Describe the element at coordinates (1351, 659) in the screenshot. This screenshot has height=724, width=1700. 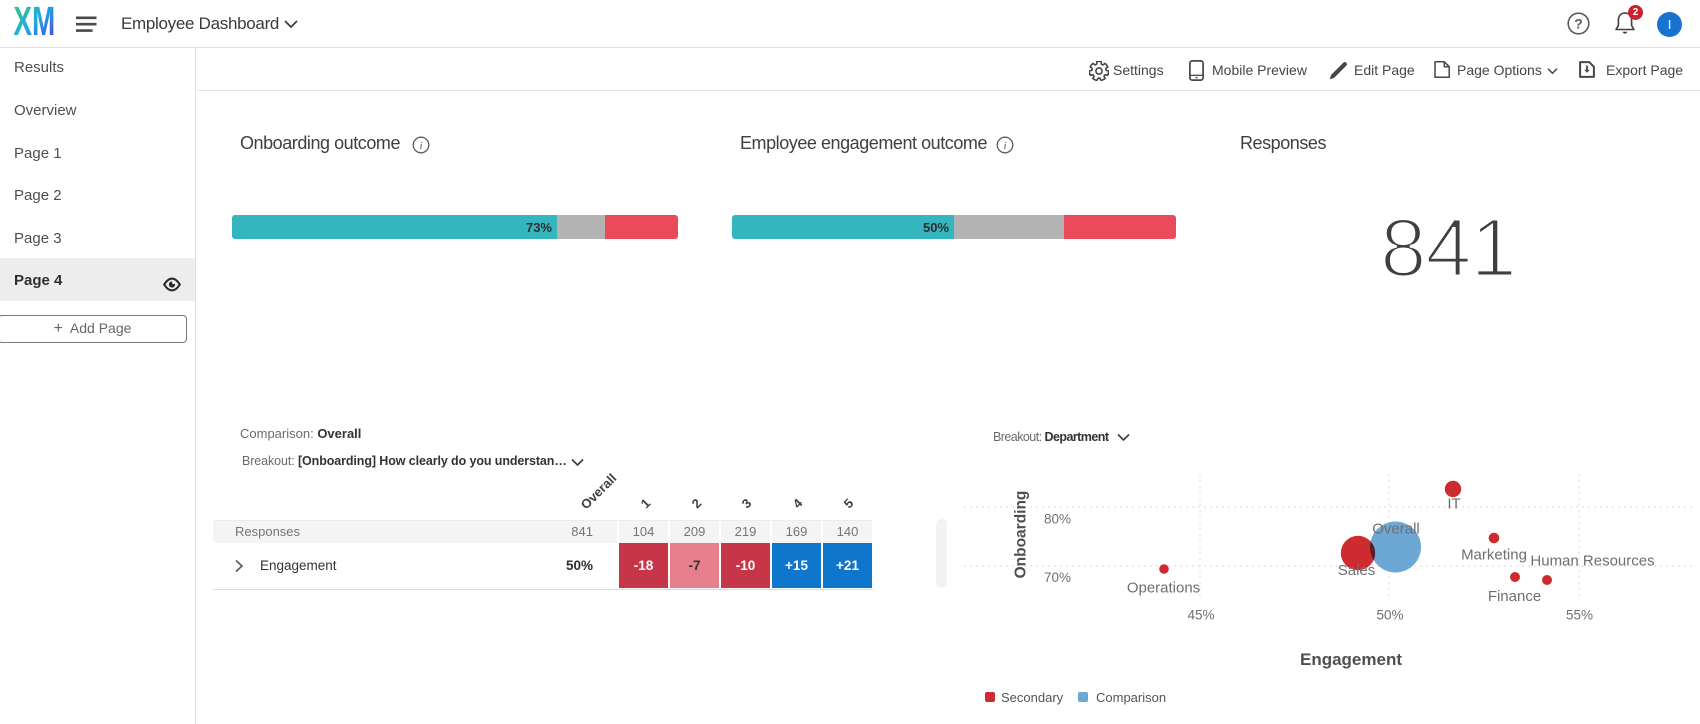
I see `svg-text: Engagement` at that location.